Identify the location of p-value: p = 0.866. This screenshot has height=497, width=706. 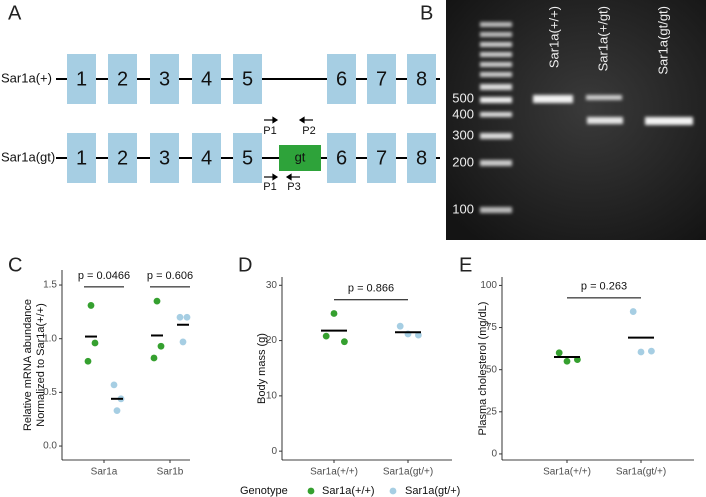
(371, 289).